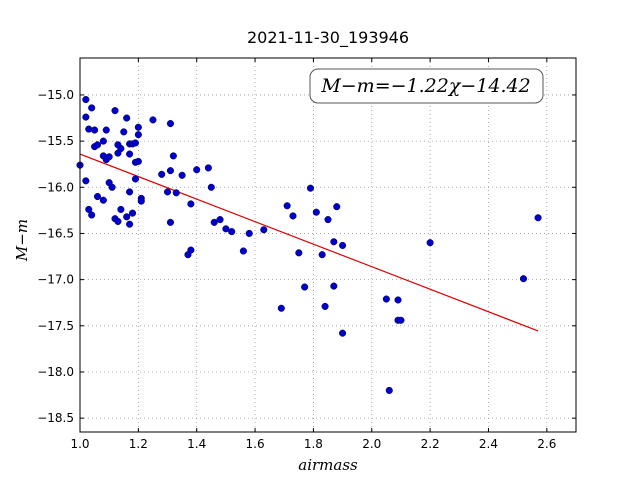  I want to click on y-tick-label: −17.0, so click(55, 280).